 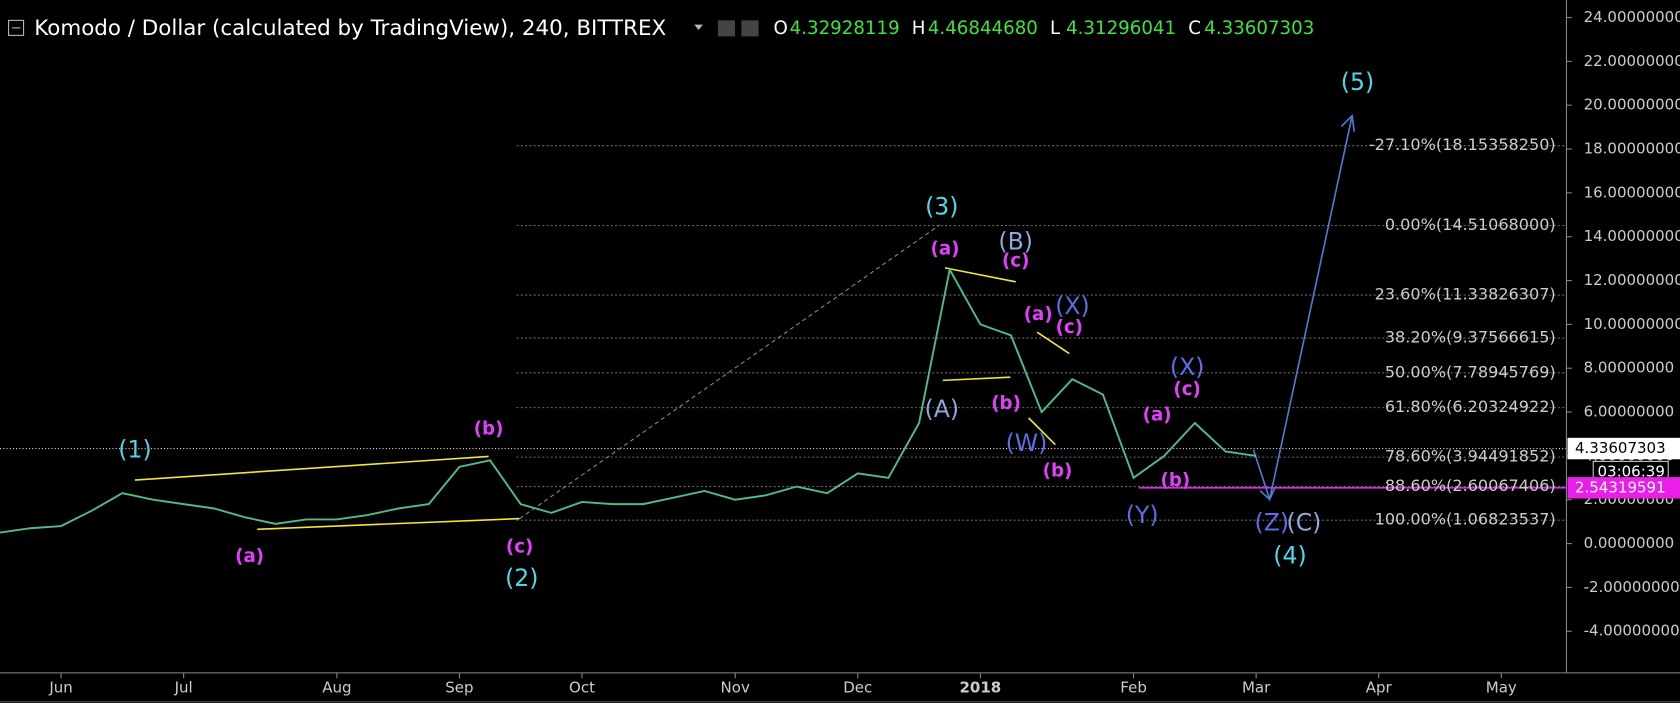 What do you see at coordinates (735, 687) in the screenshot?
I see `x-tick-label: Nov` at bounding box center [735, 687].